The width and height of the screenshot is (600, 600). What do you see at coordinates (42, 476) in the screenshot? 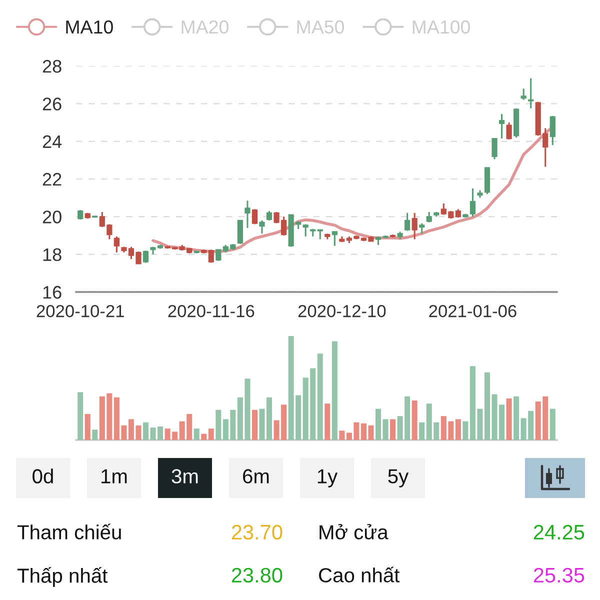
I see `text: 0d` at bounding box center [42, 476].